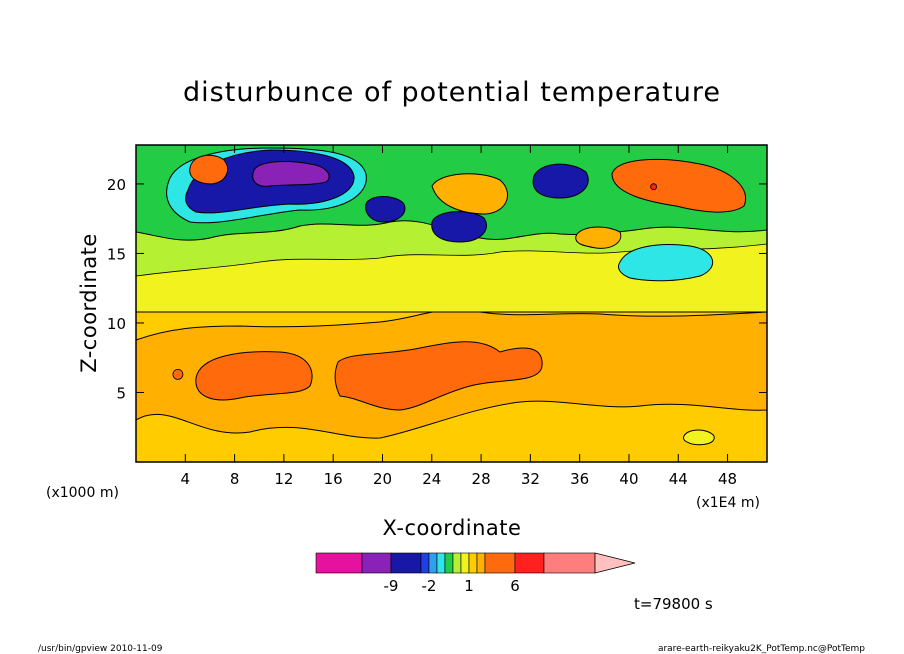 This screenshot has width=904, height=654. I want to click on x-tick-label: 24, so click(431, 479).